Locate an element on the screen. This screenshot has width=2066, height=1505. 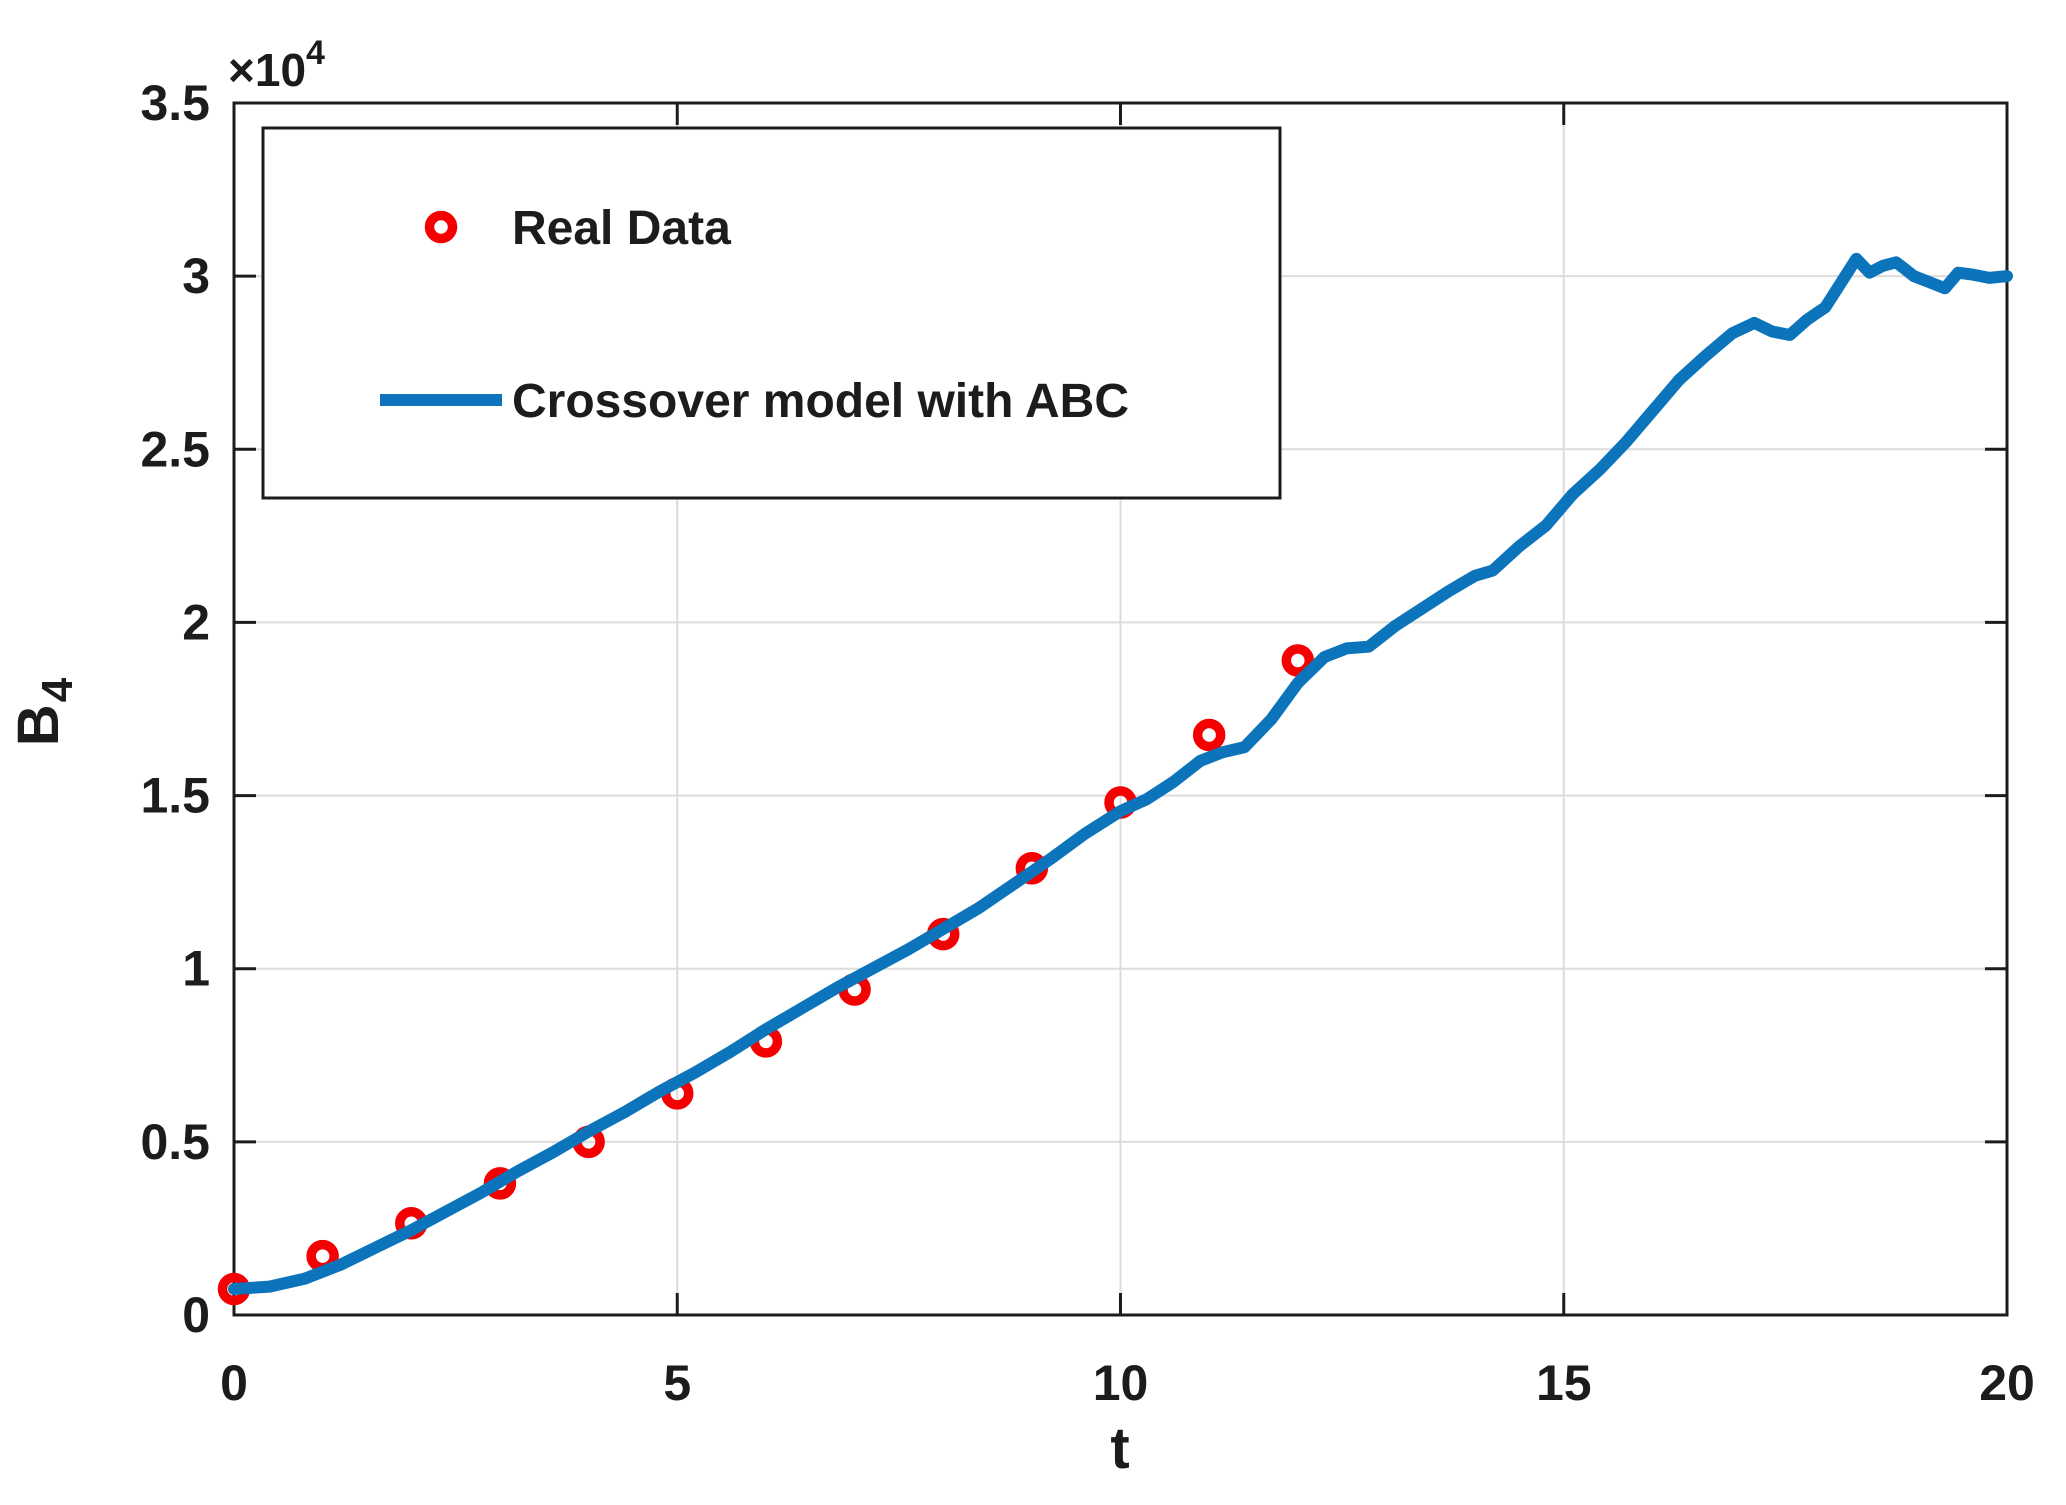
y-tick-label: 1 is located at coordinates (196, 969).